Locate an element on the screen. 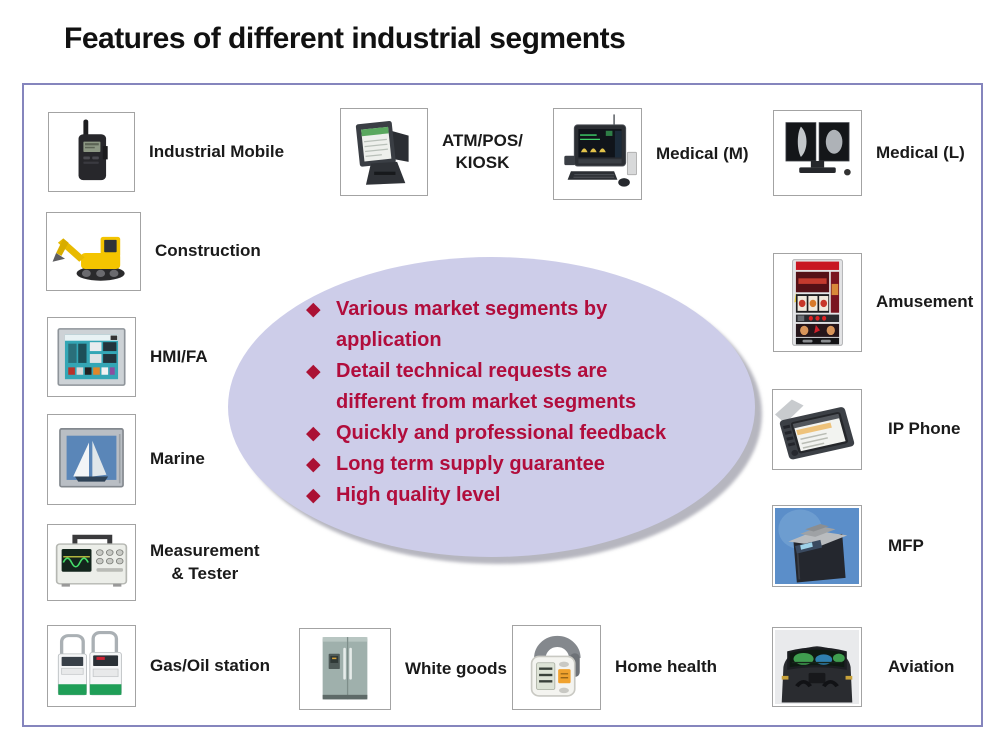 This screenshot has width=1003, height=742. refrigerator-image-frame is located at coordinates (345, 669).